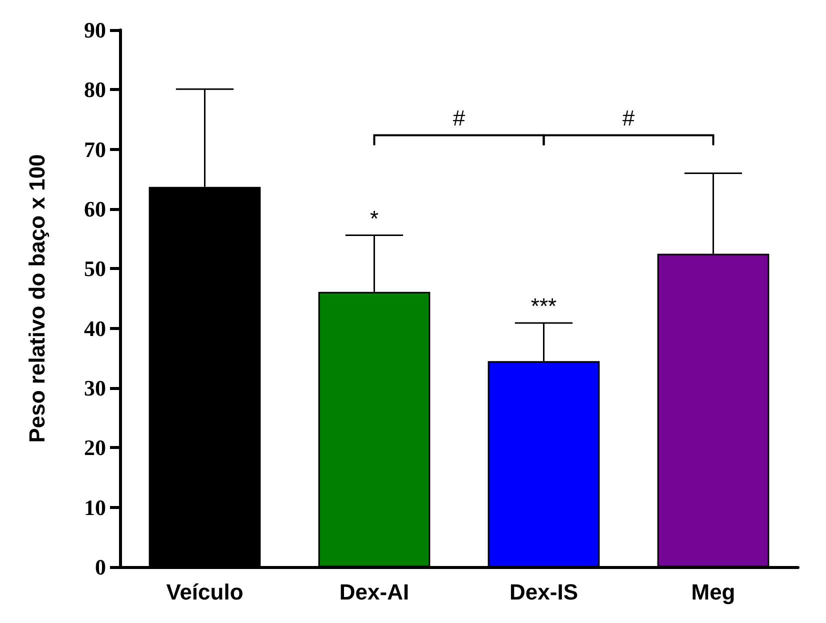 The width and height of the screenshot is (826, 623). What do you see at coordinates (95, 507) in the screenshot?
I see `y-tick-label: 10` at bounding box center [95, 507].